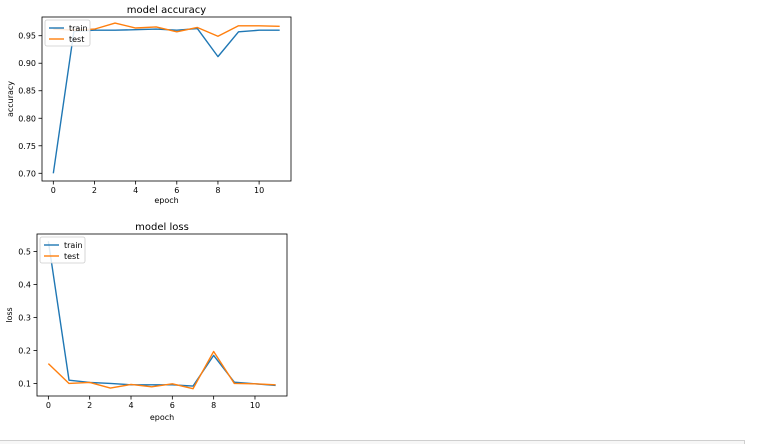 This screenshot has height=444, width=759. Describe the element at coordinates (27, 63) in the screenshot. I see `y-tick-label: 0.90` at that location.